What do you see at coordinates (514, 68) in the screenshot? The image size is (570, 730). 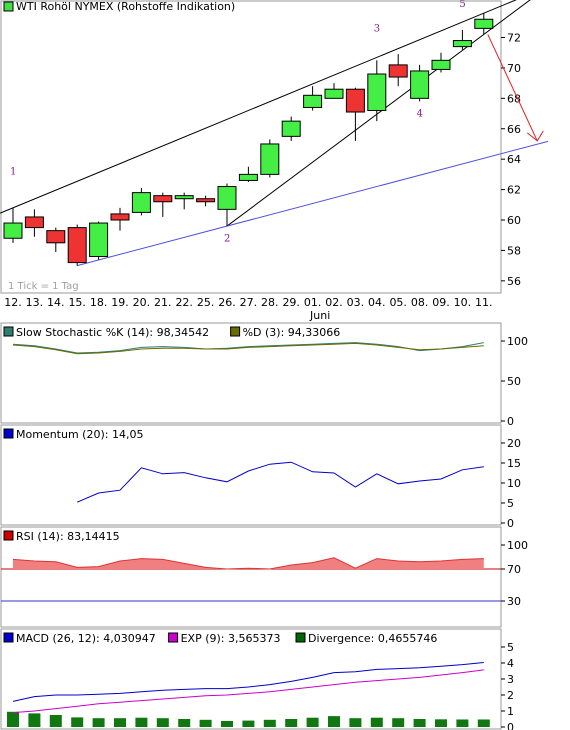 I see `price-tick-label: 70` at bounding box center [514, 68].